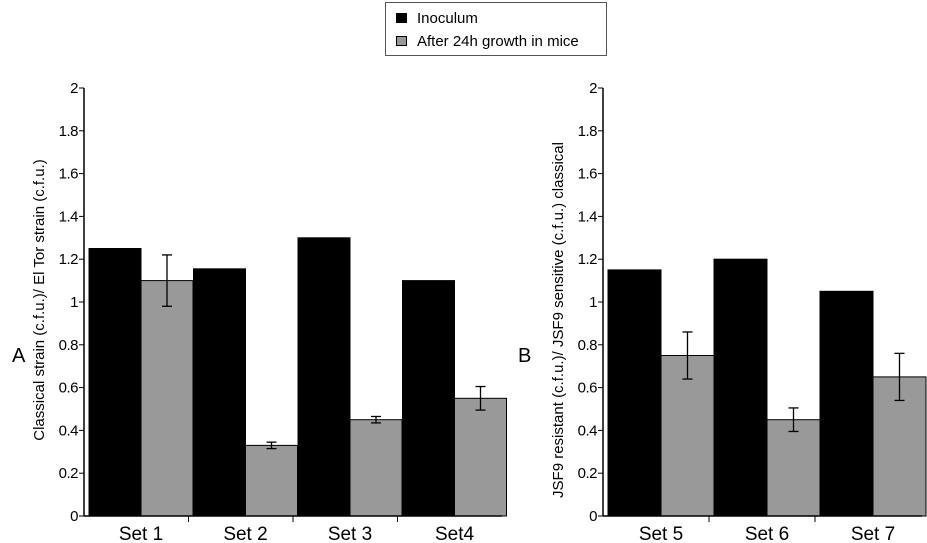  I want to click on panel-a-category-label: Set 1, so click(141, 533).